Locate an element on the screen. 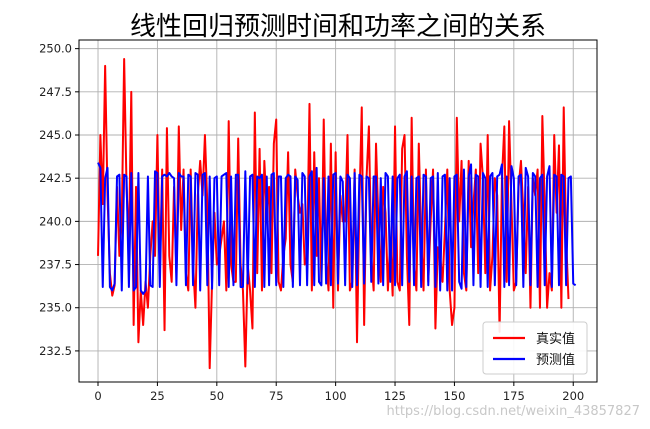 The width and height of the screenshot is (650, 429). x-tick-label: 25 is located at coordinates (157, 396).